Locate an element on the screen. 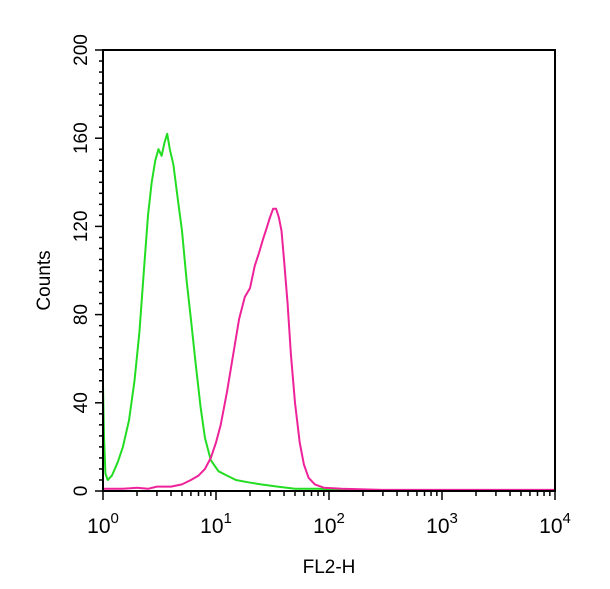 The image size is (610, 589). y-tick-label: 120 is located at coordinates (81, 227).